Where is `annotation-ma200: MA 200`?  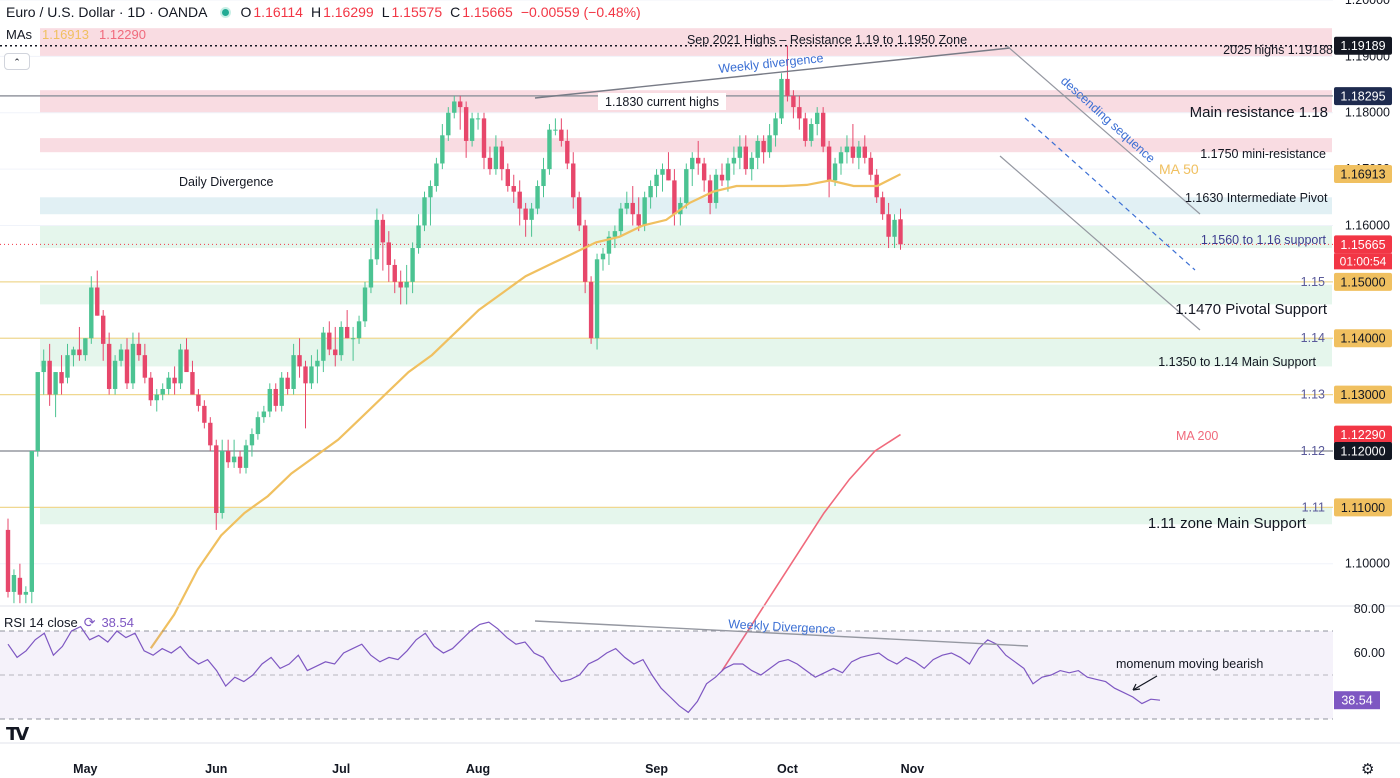
annotation-ma200: MA 200 is located at coordinates (1197, 436).